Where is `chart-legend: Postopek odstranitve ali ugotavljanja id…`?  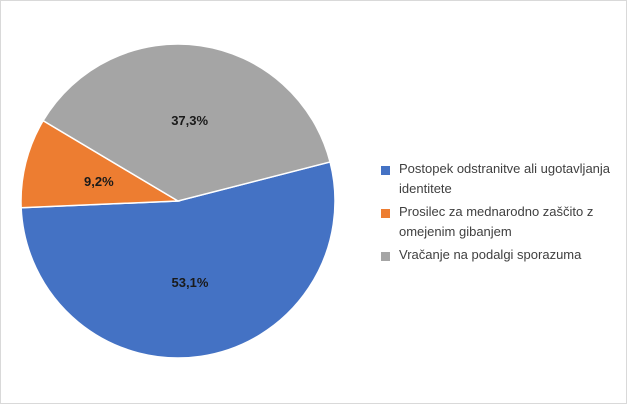
chart-legend: Postopek odstranitve ali ugotavljanja id… is located at coordinates (498, 213).